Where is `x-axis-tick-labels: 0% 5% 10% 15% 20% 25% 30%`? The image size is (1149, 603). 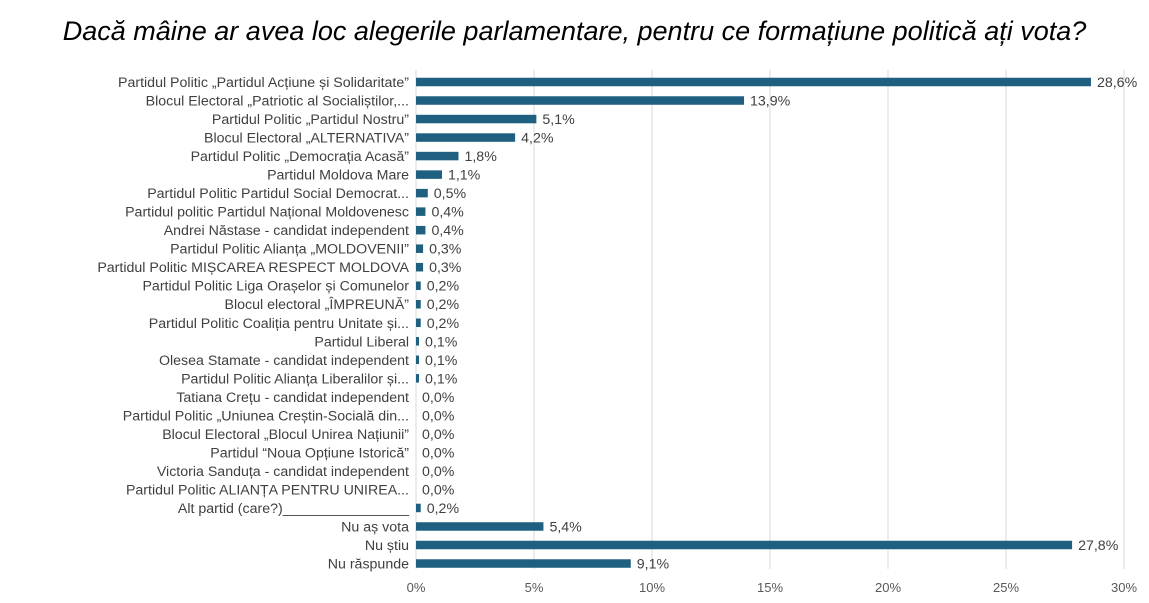 x-axis-tick-labels: 0% 5% 10% 15% 20% 25% 30% is located at coordinates (772, 587).